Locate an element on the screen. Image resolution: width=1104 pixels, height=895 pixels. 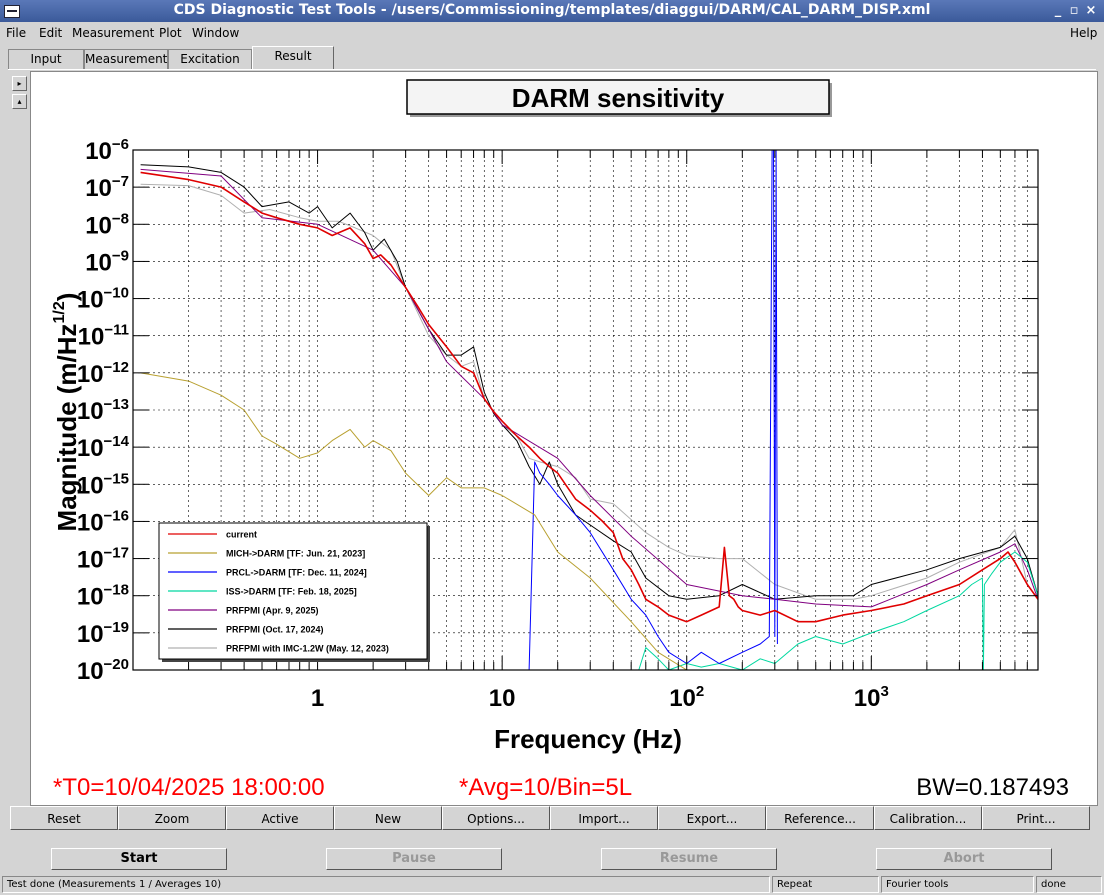
chart-title: DARM sensitivity is located at coordinates (618, 98).